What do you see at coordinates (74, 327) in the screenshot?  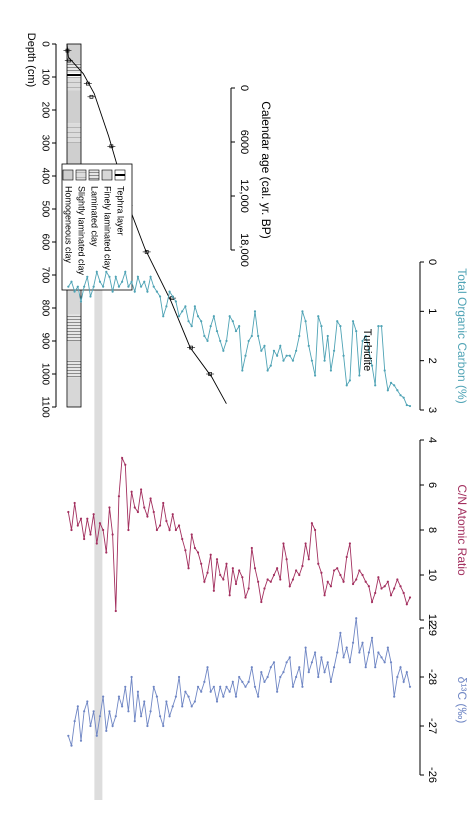 I see `core-layer-laminated` at bounding box center [74, 327].